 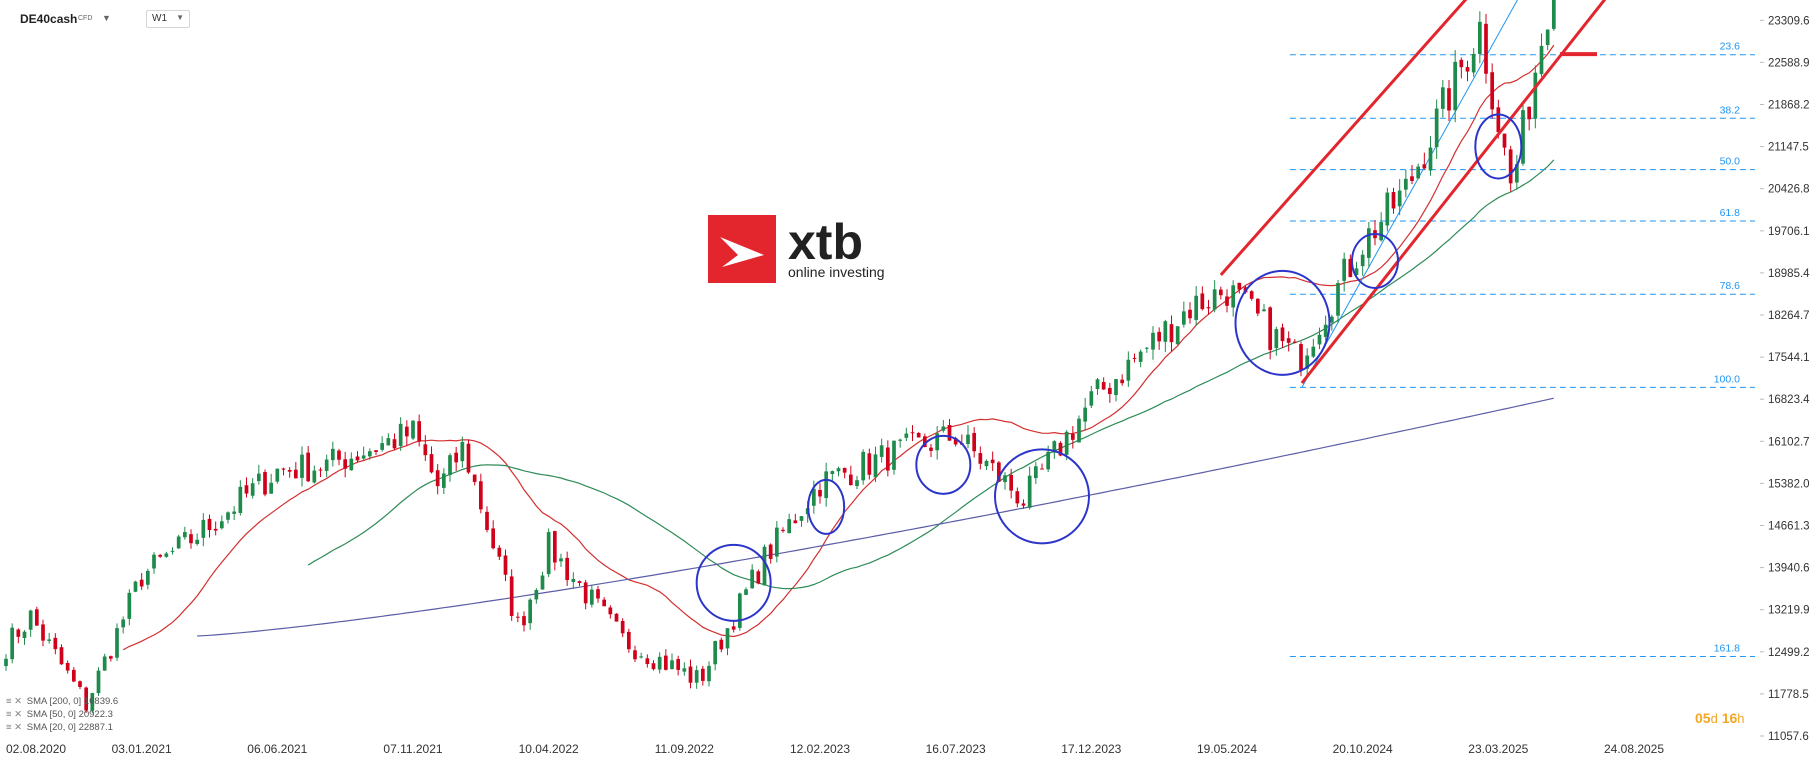 What do you see at coordinates (36, 749) in the screenshot?
I see `x-tick-label: 02.08.2020` at bounding box center [36, 749].